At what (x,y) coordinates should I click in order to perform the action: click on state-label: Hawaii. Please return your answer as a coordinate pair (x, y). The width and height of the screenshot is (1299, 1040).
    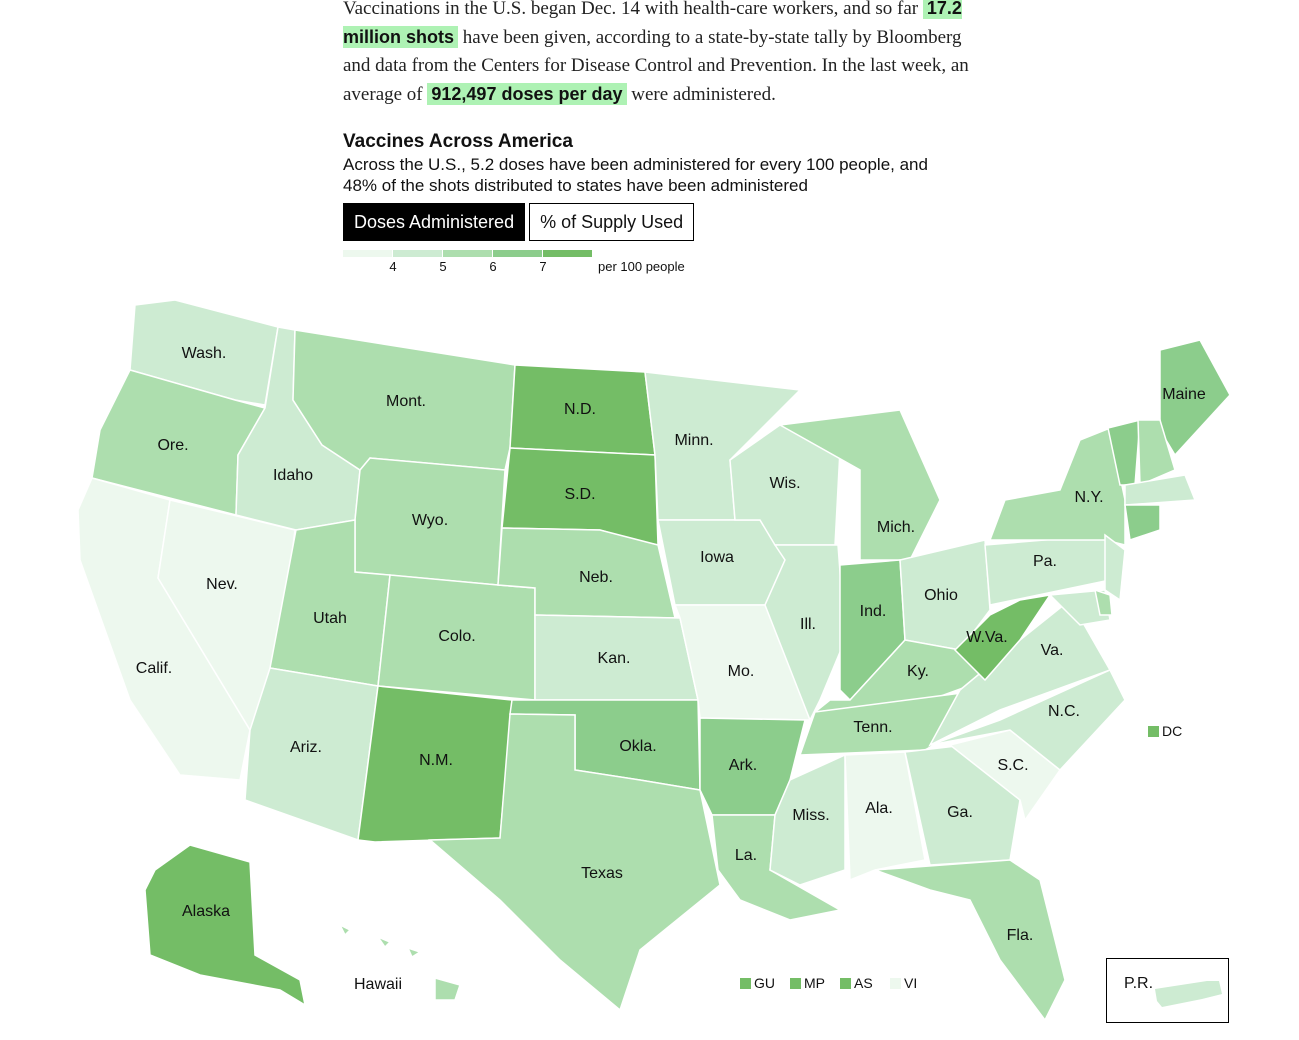
    Looking at the image, I should click on (378, 984).